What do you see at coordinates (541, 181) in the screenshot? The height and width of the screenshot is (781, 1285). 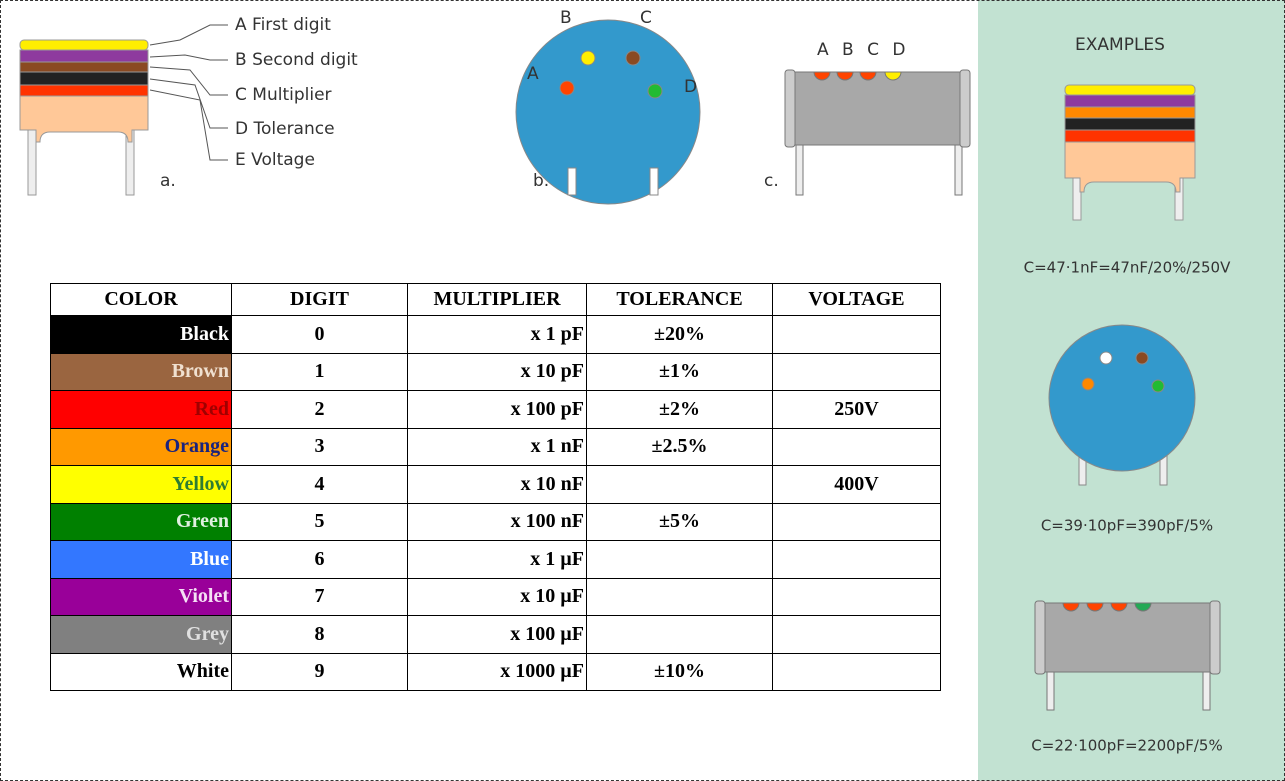 I see `tag: b.` at bounding box center [541, 181].